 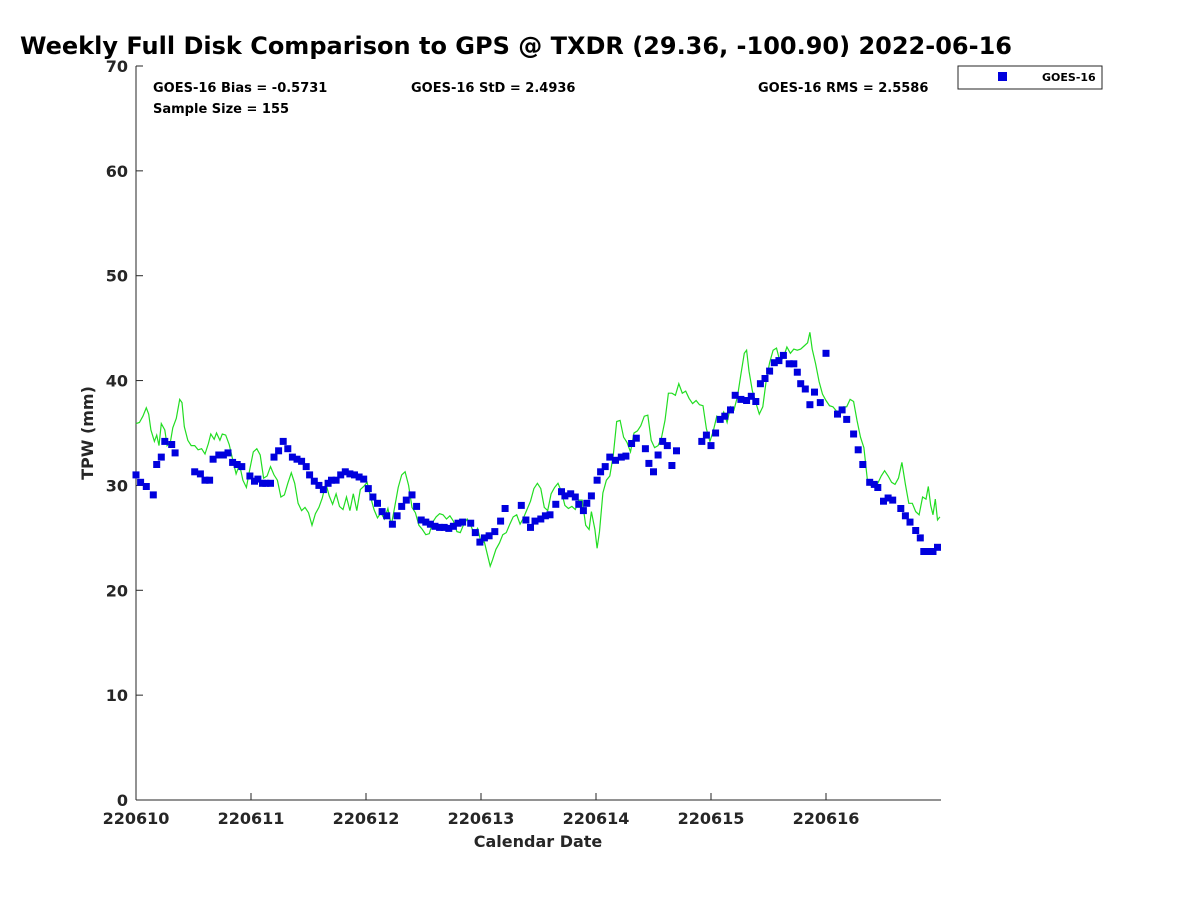 I want to click on x-tick-label: 220614, so click(x=596, y=818).